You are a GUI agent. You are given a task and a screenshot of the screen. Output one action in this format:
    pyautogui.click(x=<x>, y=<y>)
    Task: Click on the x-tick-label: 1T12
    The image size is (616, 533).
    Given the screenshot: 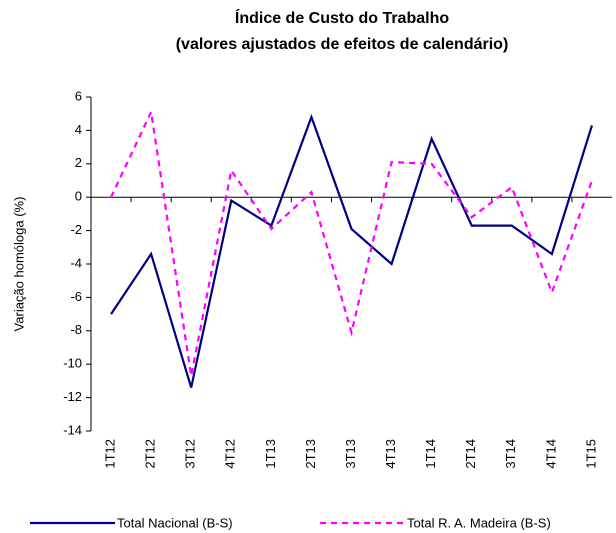 What is the action you would take?
    pyautogui.click(x=109, y=454)
    